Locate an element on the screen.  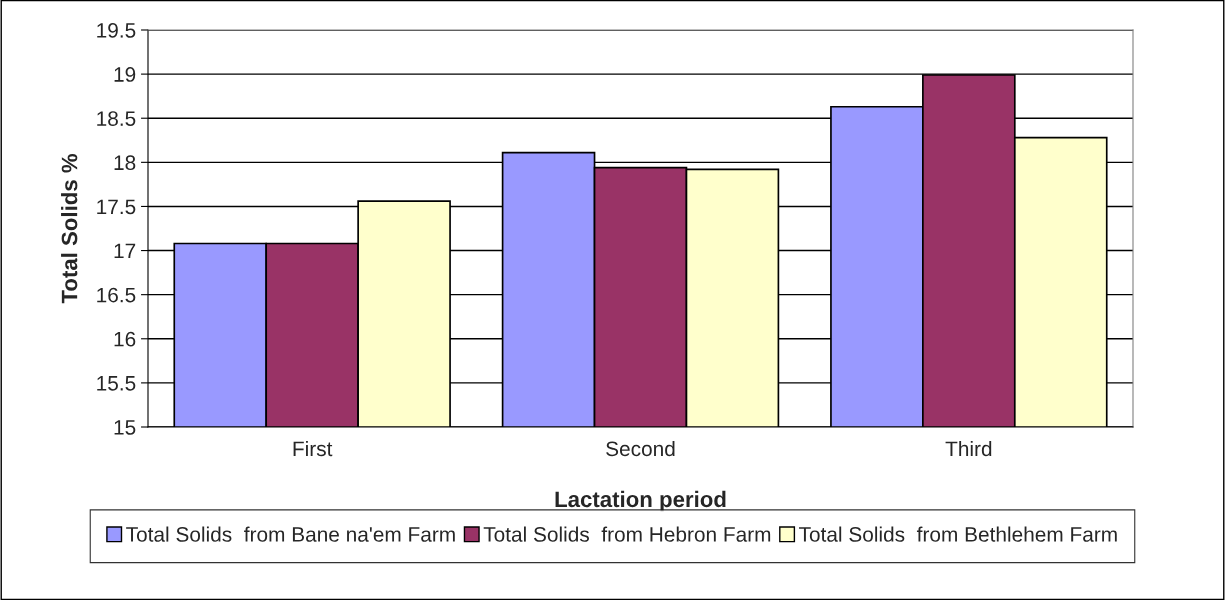
y-tick-label: 18 is located at coordinates (125, 163).